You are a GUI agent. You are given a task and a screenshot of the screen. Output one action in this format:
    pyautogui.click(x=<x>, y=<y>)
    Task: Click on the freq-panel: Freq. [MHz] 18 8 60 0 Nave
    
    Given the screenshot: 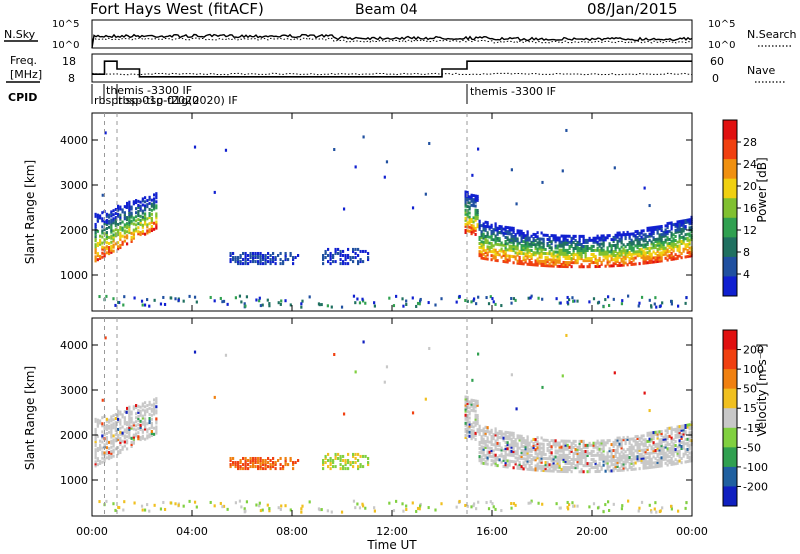 What is the action you would take?
    pyautogui.click(x=395, y=69)
    